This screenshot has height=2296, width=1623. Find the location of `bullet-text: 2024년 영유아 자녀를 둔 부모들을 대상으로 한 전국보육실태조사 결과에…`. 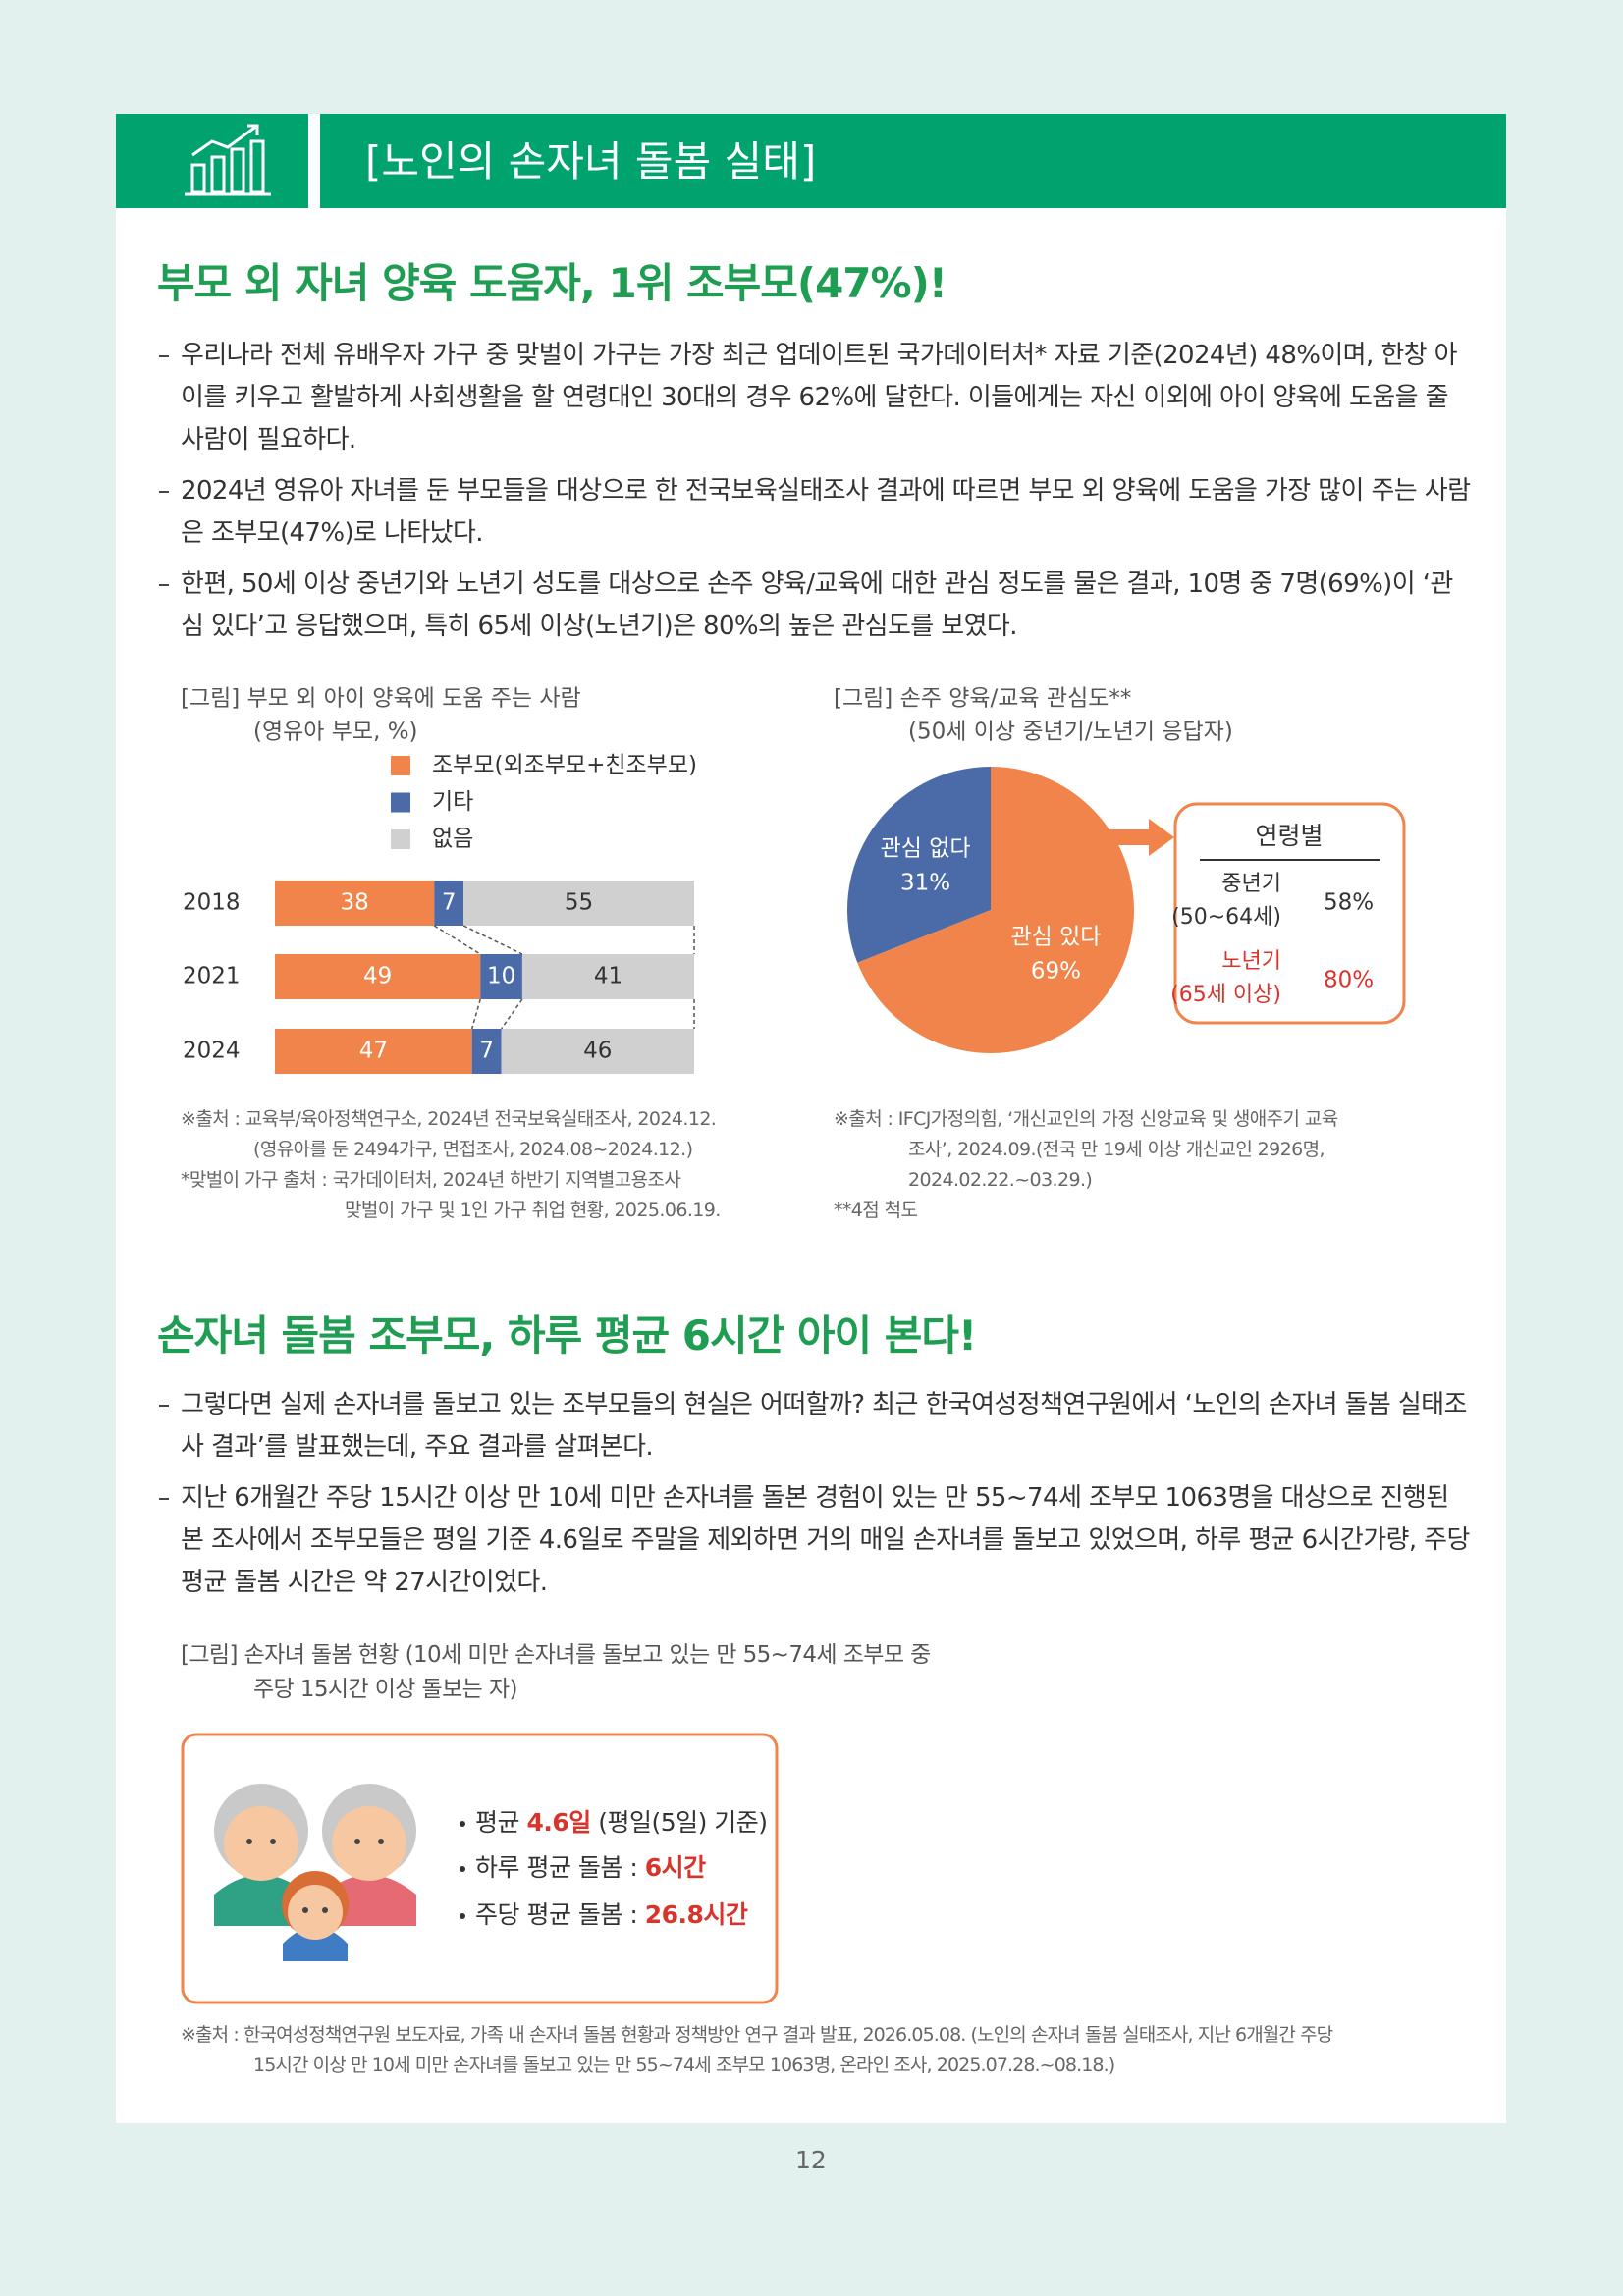

bullet-text: 2024년 영유아 자녀를 둔 부모들을 대상으로 한 전국보육실태조사 결과에… is located at coordinates (826, 512).